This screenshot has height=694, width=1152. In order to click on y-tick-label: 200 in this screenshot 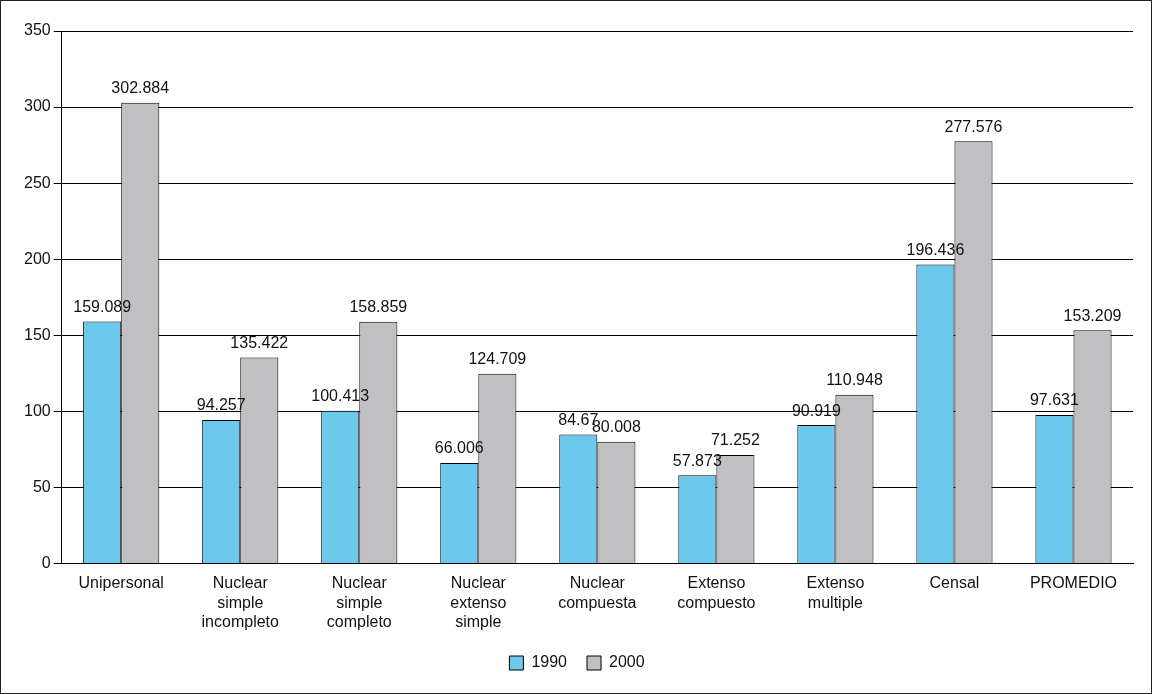, I will do `click(37, 258)`.